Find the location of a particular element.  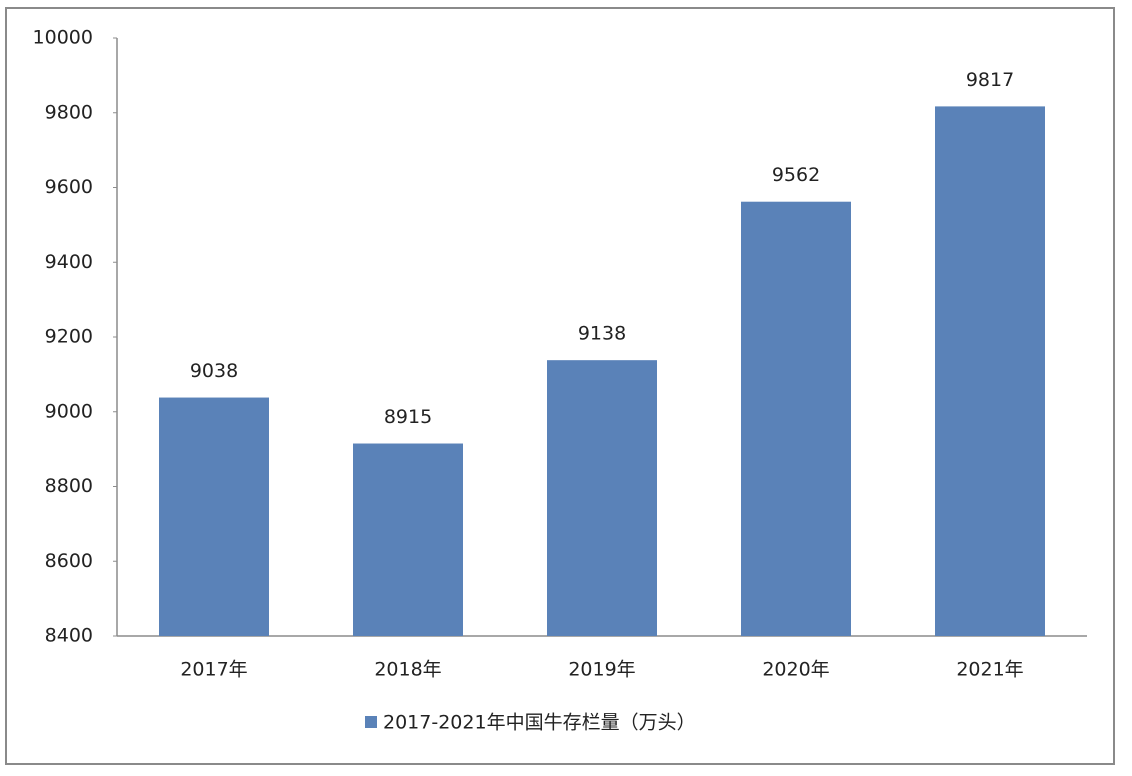

x-tick-label: 2019年 is located at coordinates (601, 670).